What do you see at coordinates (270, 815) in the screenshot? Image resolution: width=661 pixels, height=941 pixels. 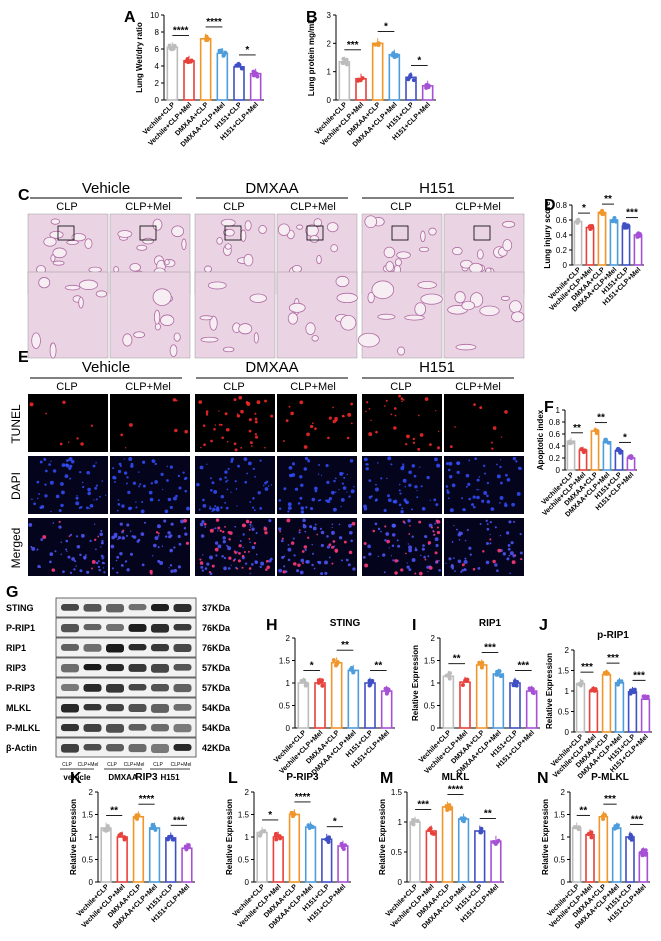 I see `significance-label: *` at bounding box center [270, 815].